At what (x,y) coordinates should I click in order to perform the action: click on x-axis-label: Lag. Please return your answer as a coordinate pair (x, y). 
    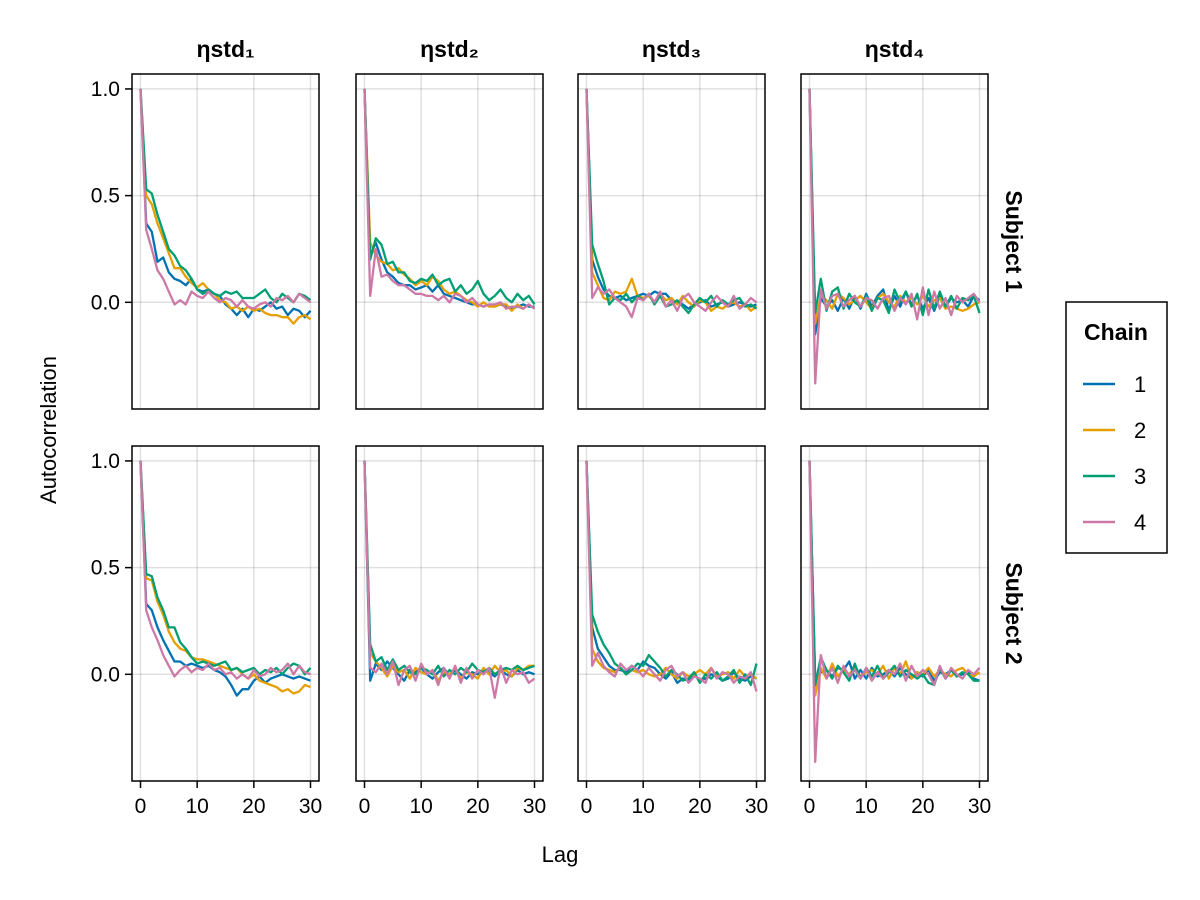
    Looking at the image, I should click on (560, 854).